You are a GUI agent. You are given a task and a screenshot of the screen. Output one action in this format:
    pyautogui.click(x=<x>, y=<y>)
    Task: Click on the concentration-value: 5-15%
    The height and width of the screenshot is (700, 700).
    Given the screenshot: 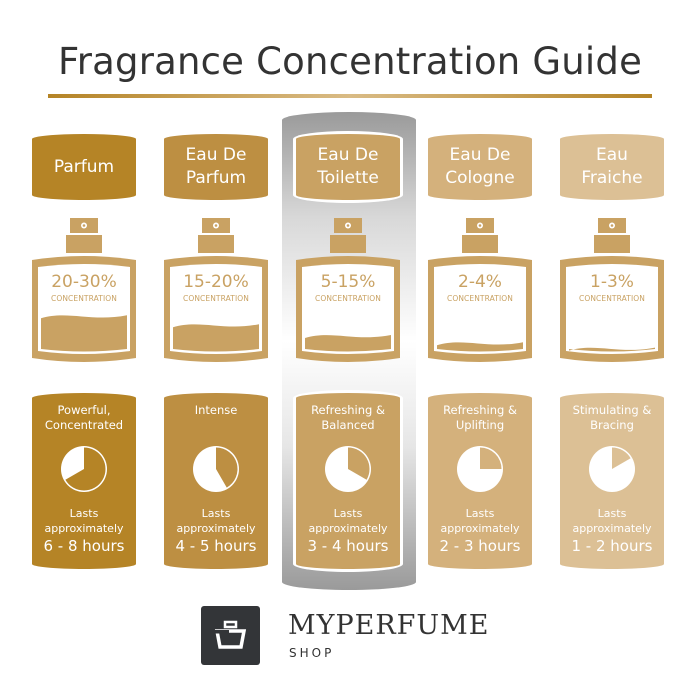 What is the action you would take?
    pyautogui.click(x=348, y=282)
    